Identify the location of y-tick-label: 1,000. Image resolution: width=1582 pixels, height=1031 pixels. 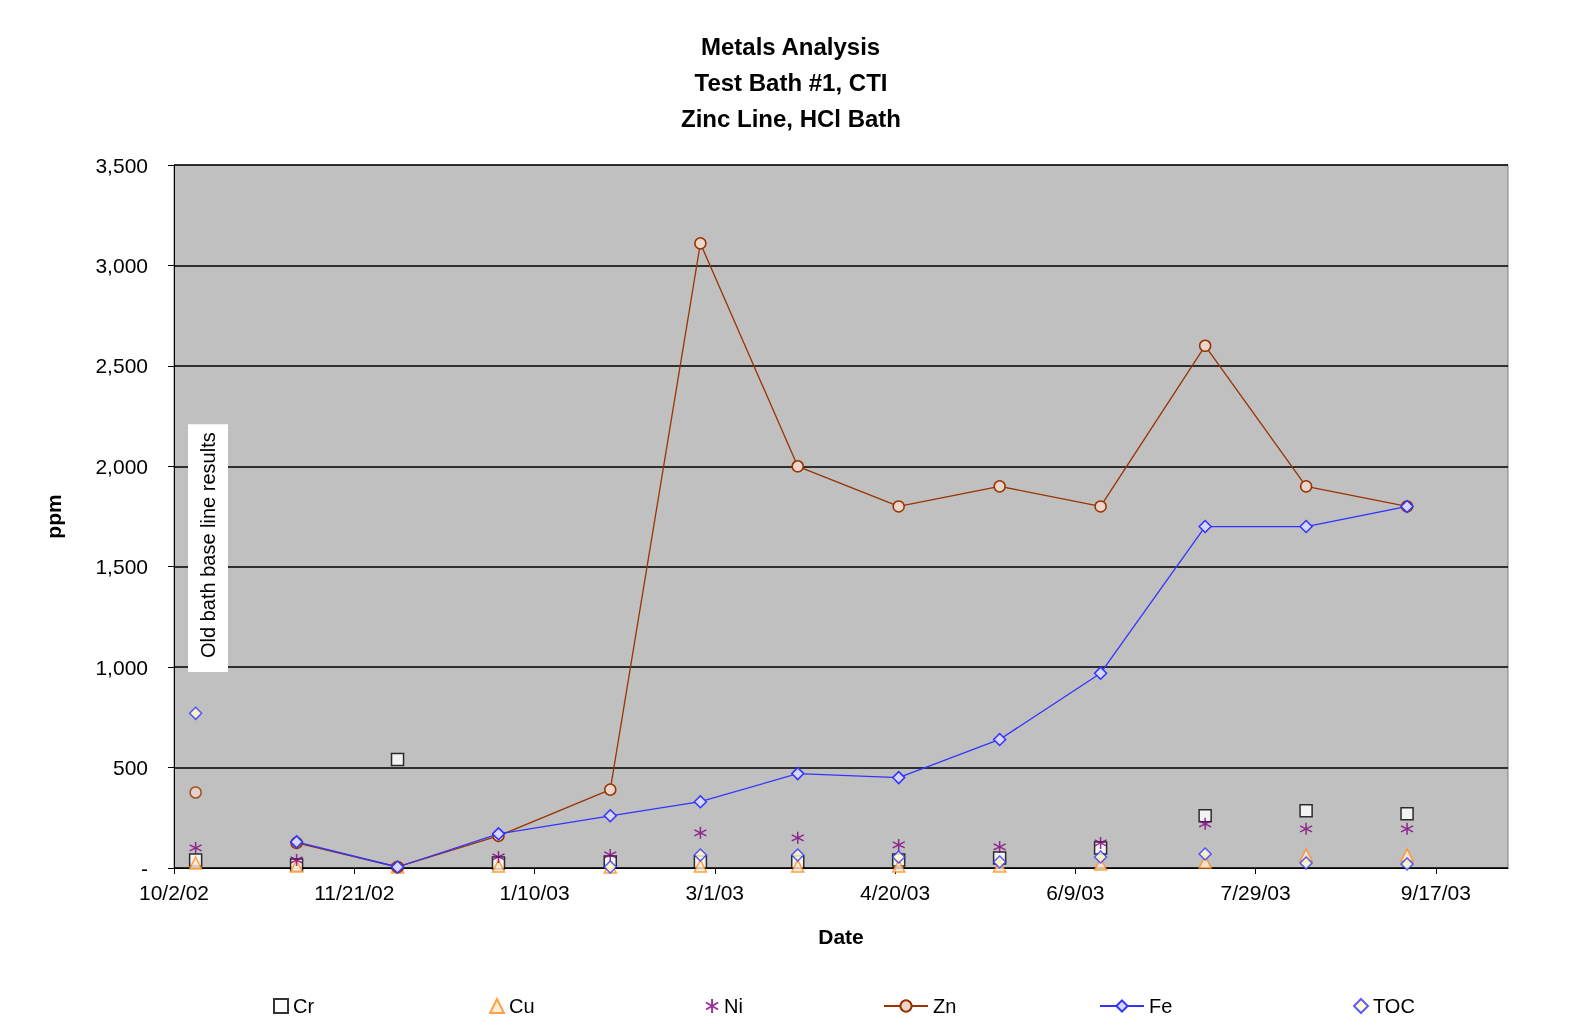
(121, 667).